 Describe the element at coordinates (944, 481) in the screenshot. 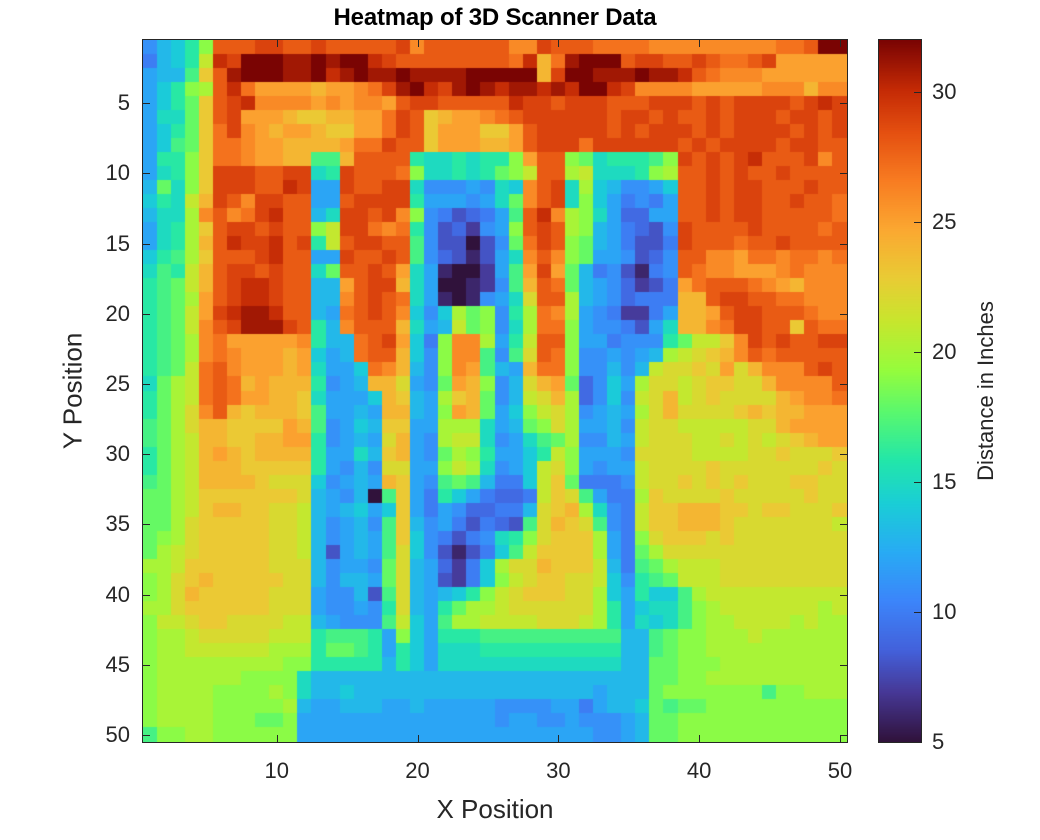

I see `colorbar-tick-label: 15` at that location.